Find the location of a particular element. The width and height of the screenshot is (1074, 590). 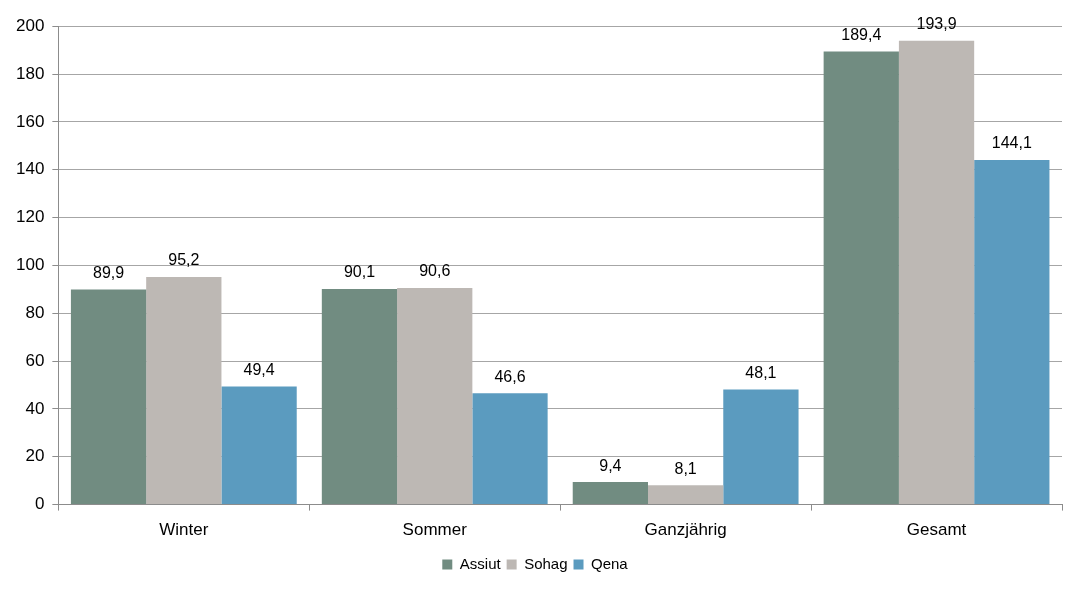

y-tick-label: 100 is located at coordinates (30, 265).